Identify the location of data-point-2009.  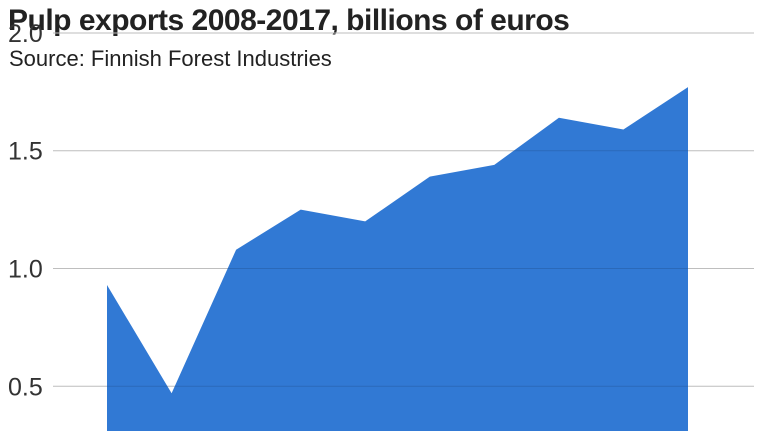
(172, 393).